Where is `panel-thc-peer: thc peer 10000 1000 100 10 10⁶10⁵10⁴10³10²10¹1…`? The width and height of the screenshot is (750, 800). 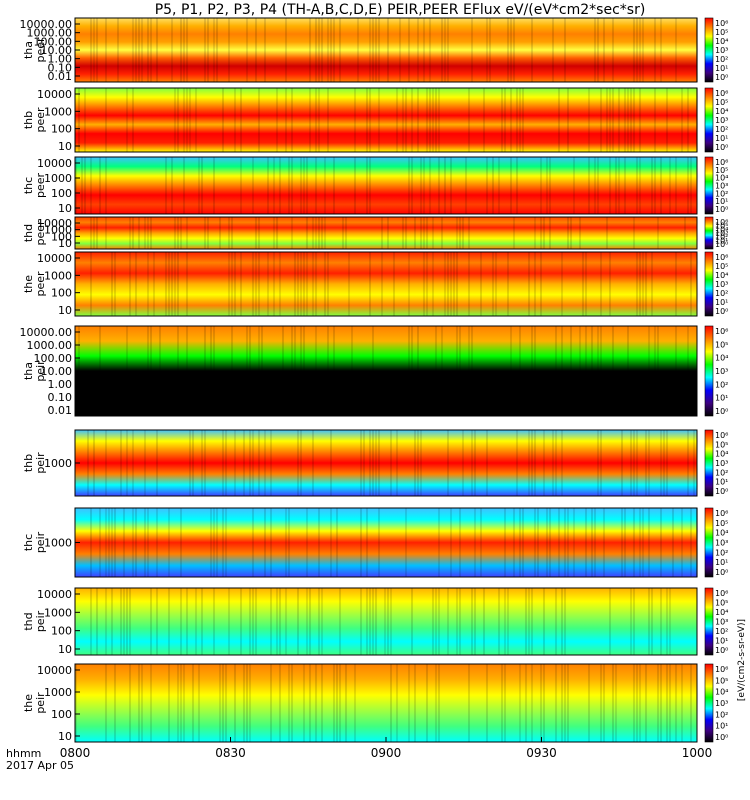
panel-thc-peer: thc peer 10000 1000 100 10 10⁶10⁵10⁴10³10²10¹1… is located at coordinates (375, 185).